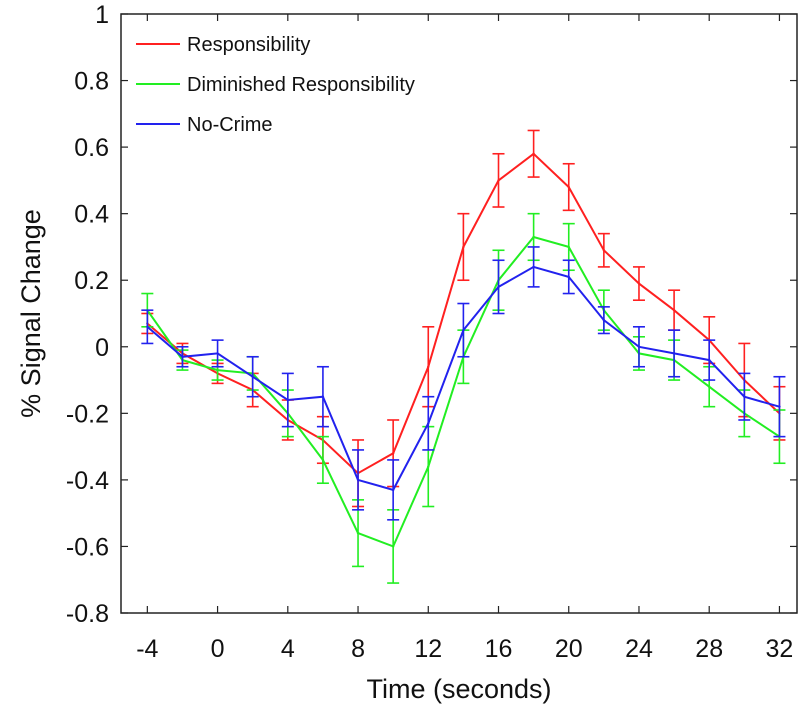 This screenshot has height=710, width=799. What do you see at coordinates (288, 649) in the screenshot?
I see `x-tick-label: 4` at bounding box center [288, 649].